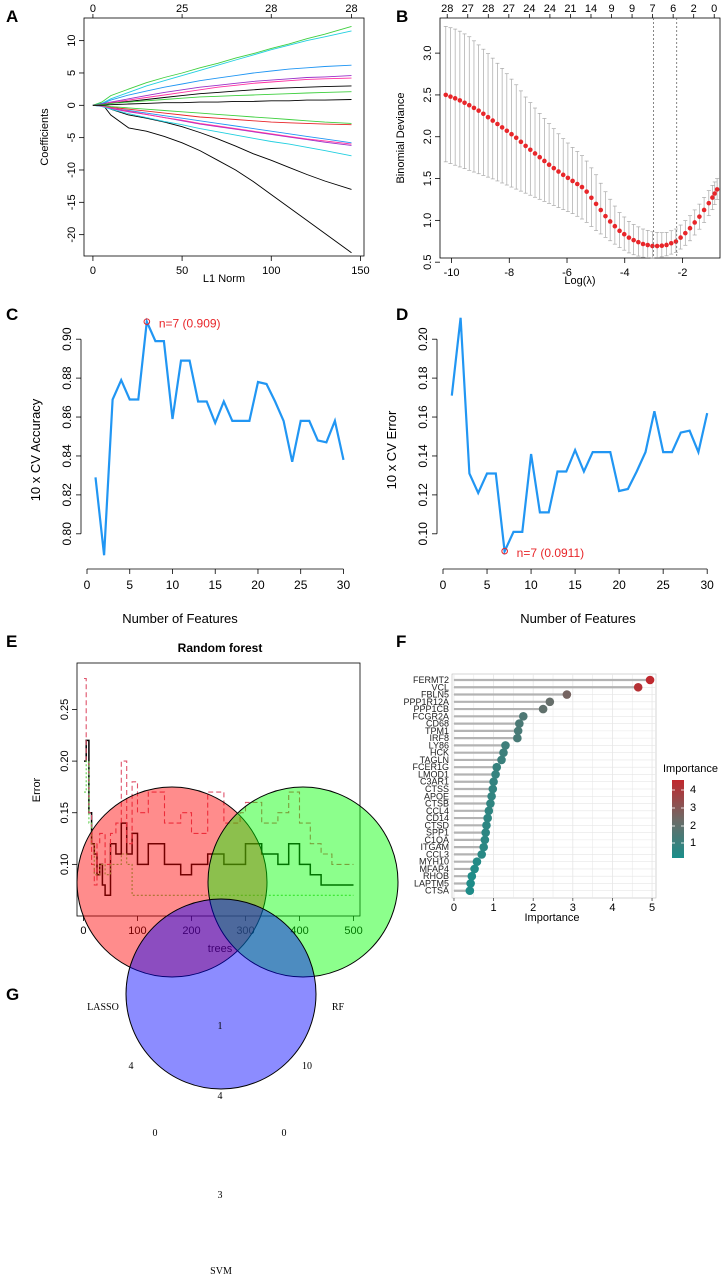  What do you see at coordinates (65, 709) in the screenshot?
I see `panel-e-ytick-label: 0.25` at bounding box center [65, 709].